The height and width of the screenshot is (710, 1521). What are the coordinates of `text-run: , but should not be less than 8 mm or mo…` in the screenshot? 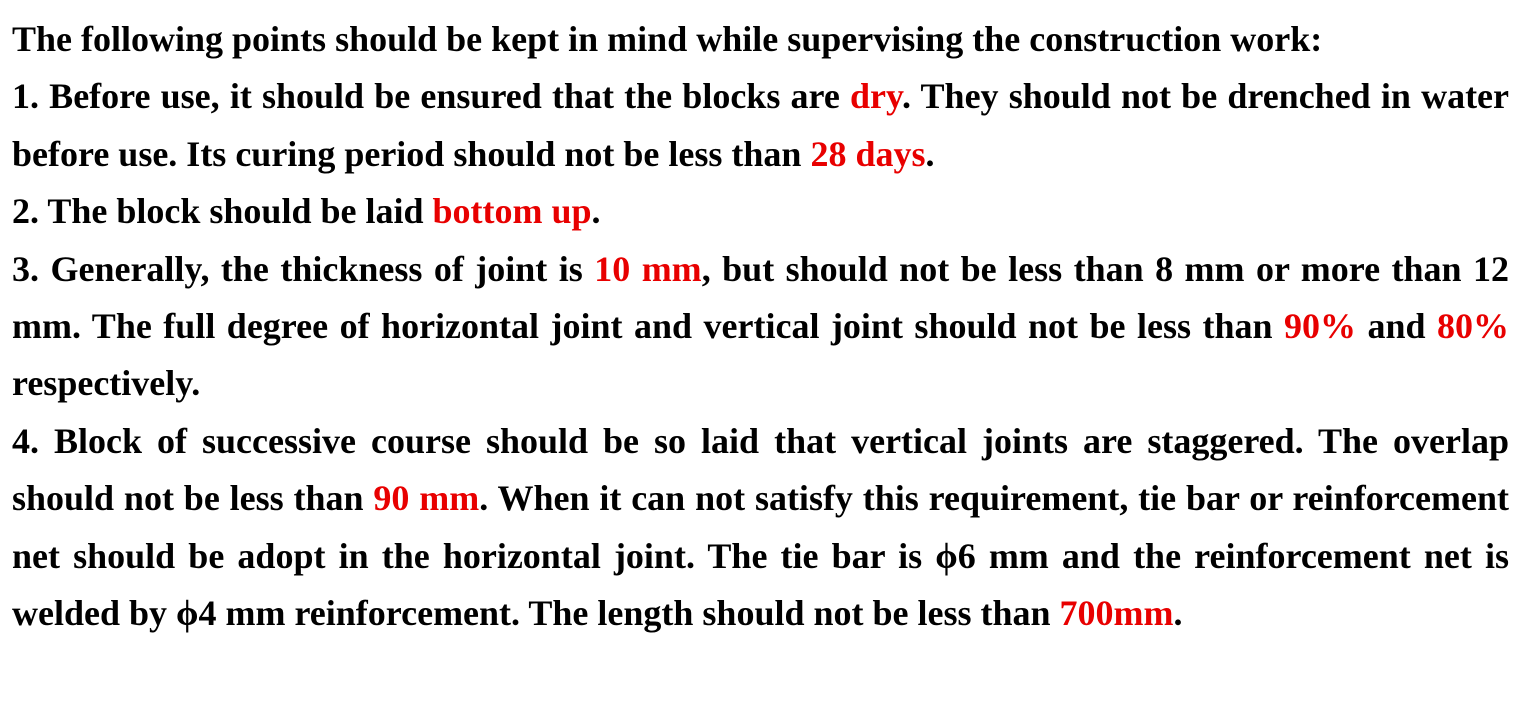 It's located at (761, 297).